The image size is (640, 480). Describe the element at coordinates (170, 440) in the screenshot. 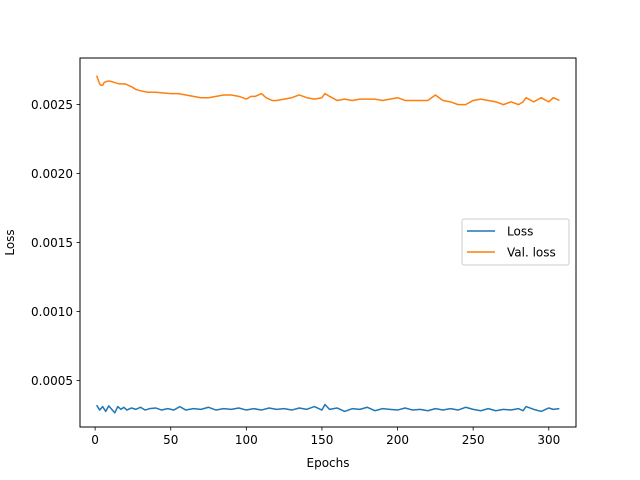

I see `x-tick-label: 50` at that location.